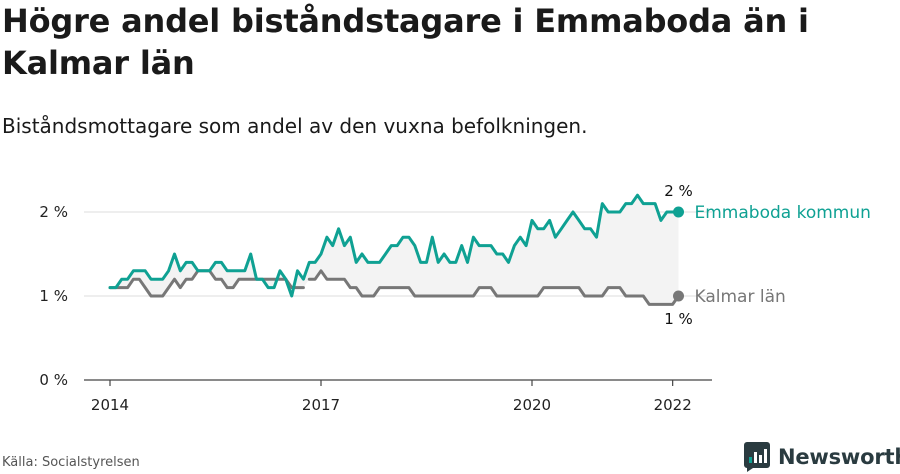  What do you see at coordinates (53, 212) in the screenshot?
I see `y-tick-label: 2 %` at bounding box center [53, 212].